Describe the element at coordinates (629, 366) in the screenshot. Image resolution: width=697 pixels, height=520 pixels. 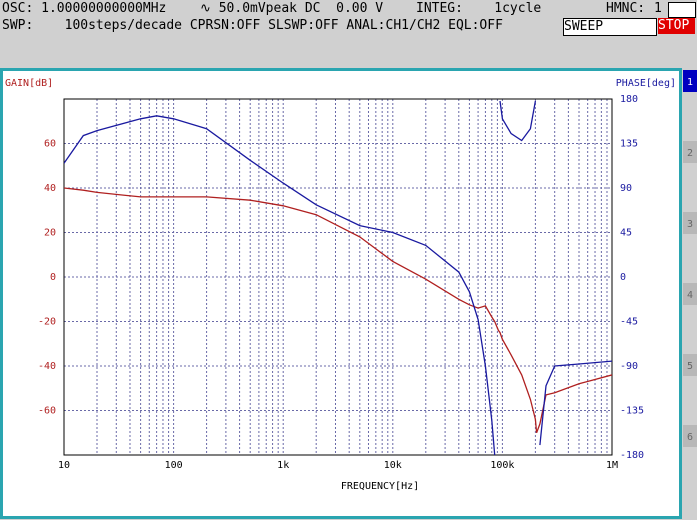
I see `y2-tick-label: -90` at that location.